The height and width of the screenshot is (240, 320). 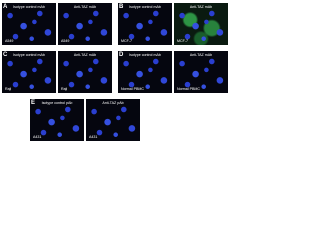 I want to click on micrograph: Anti-TAZ mAb Raji, so click(x=85, y=72).